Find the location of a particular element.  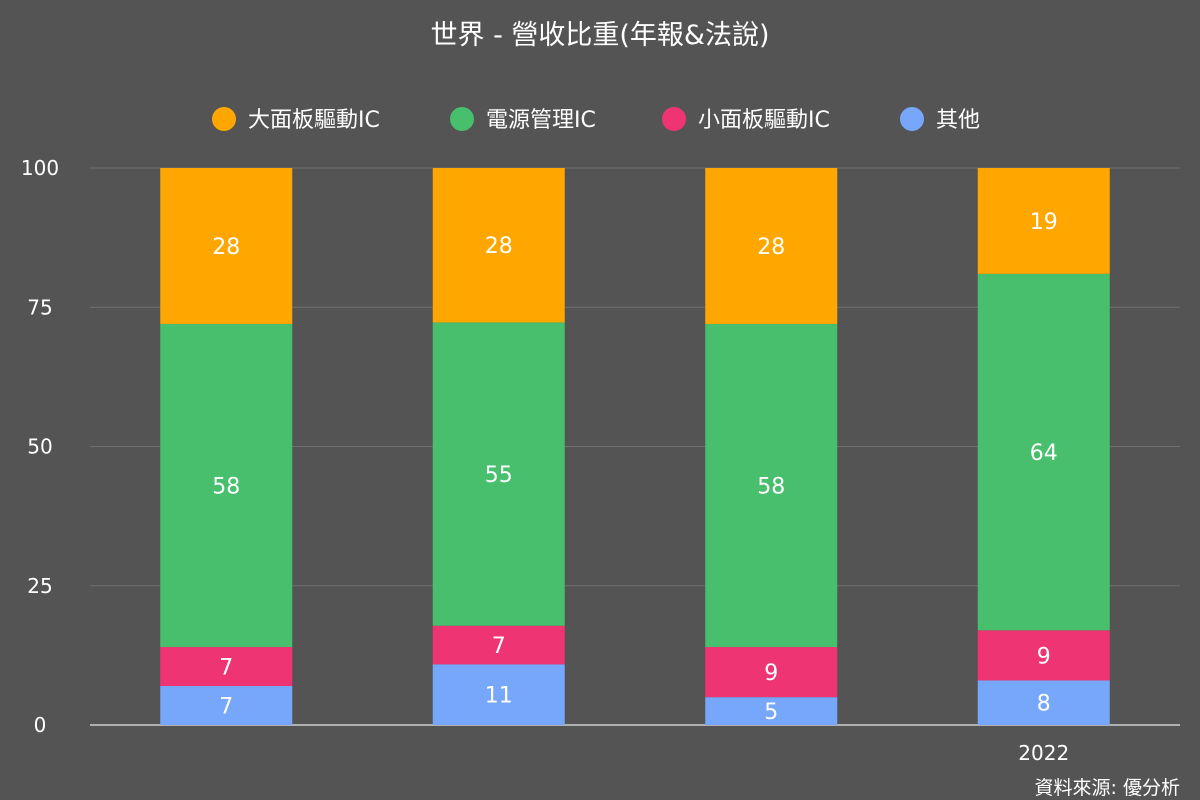

data-label: 5 is located at coordinates (771, 712).